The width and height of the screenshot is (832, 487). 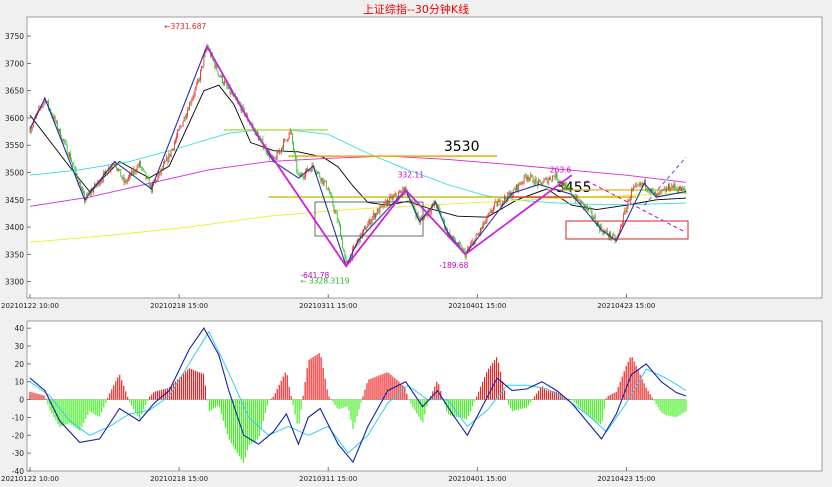 I want to click on price-annotation: -641.78, so click(x=314, y=275).